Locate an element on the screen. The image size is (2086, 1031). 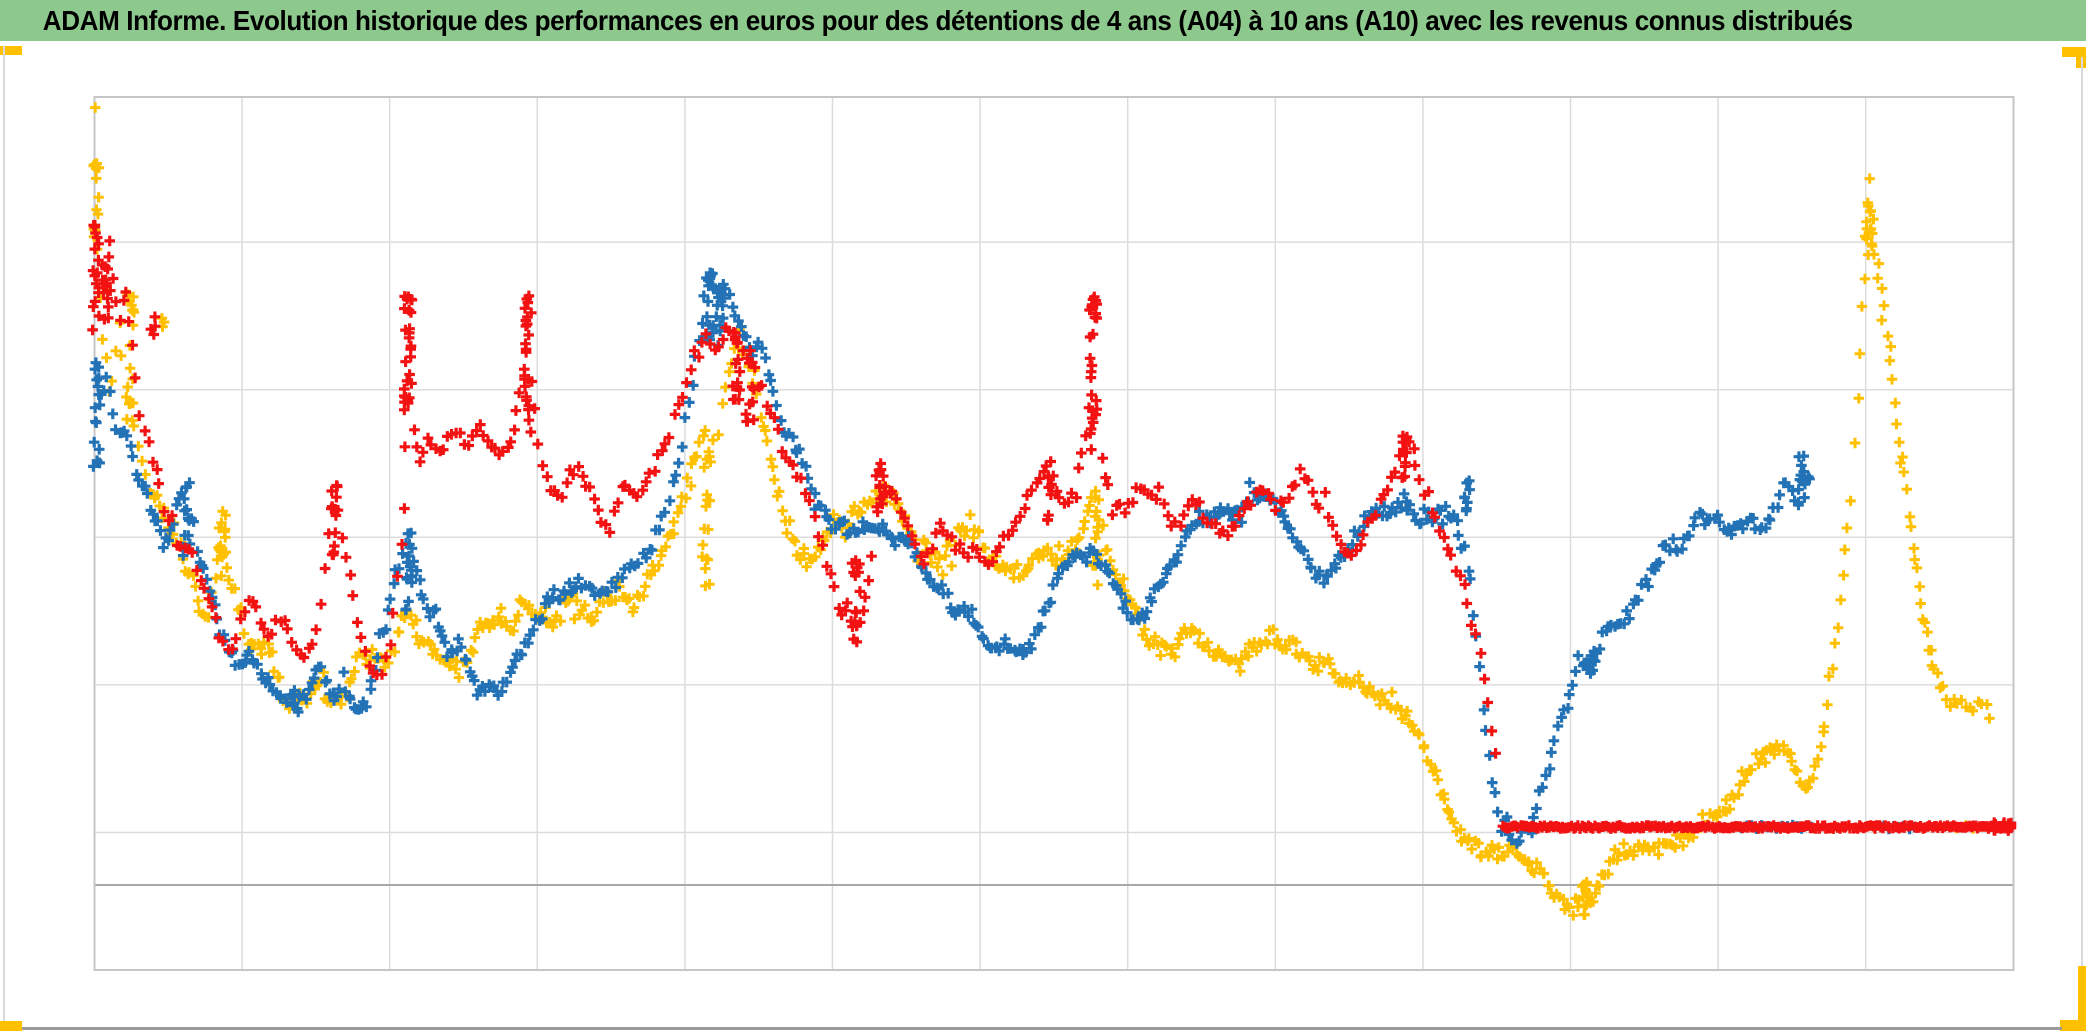
selection-handle-bottom-right-vertical-icon is located at coordinates (2082, 995).